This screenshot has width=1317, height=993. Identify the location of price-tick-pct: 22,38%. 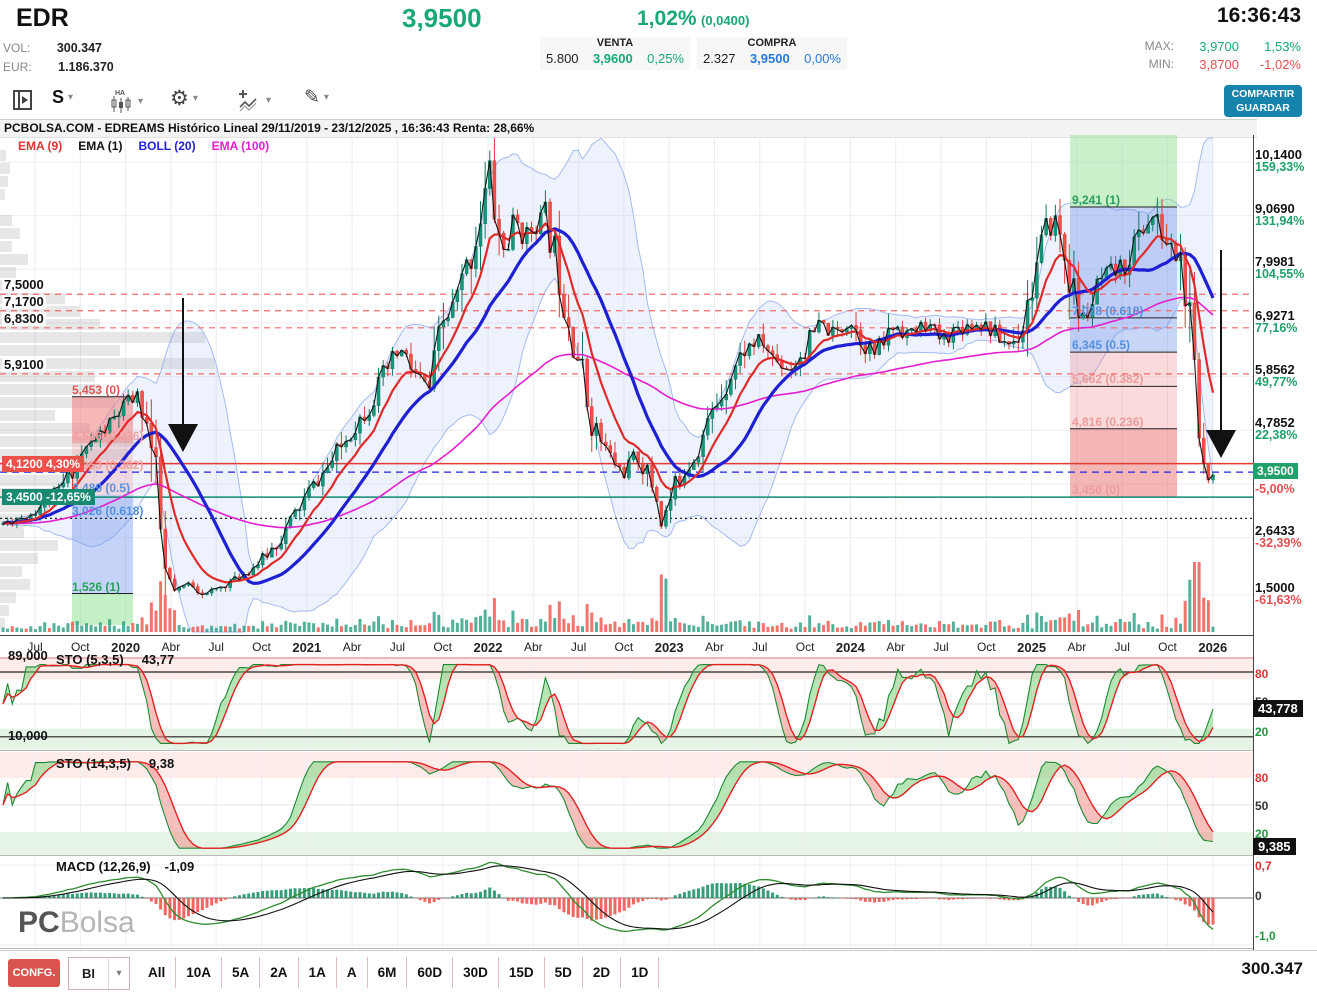
(1276, 435).